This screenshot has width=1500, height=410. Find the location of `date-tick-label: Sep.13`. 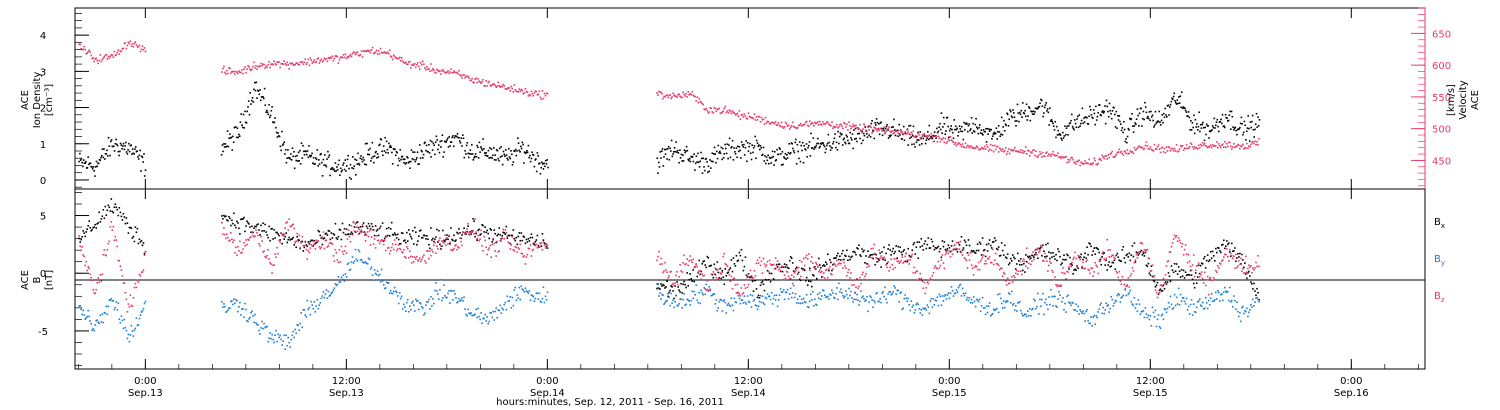

date-tick-label: Sep.13 is located at coordinates (145, 393).